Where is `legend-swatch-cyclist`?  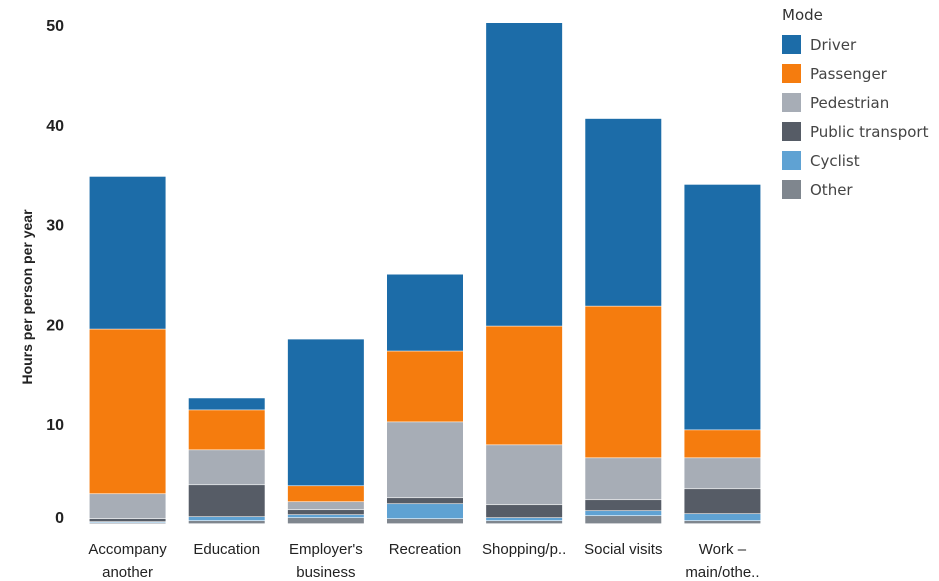
legend-swatch-cyclist is located at coordinates (791, 160).